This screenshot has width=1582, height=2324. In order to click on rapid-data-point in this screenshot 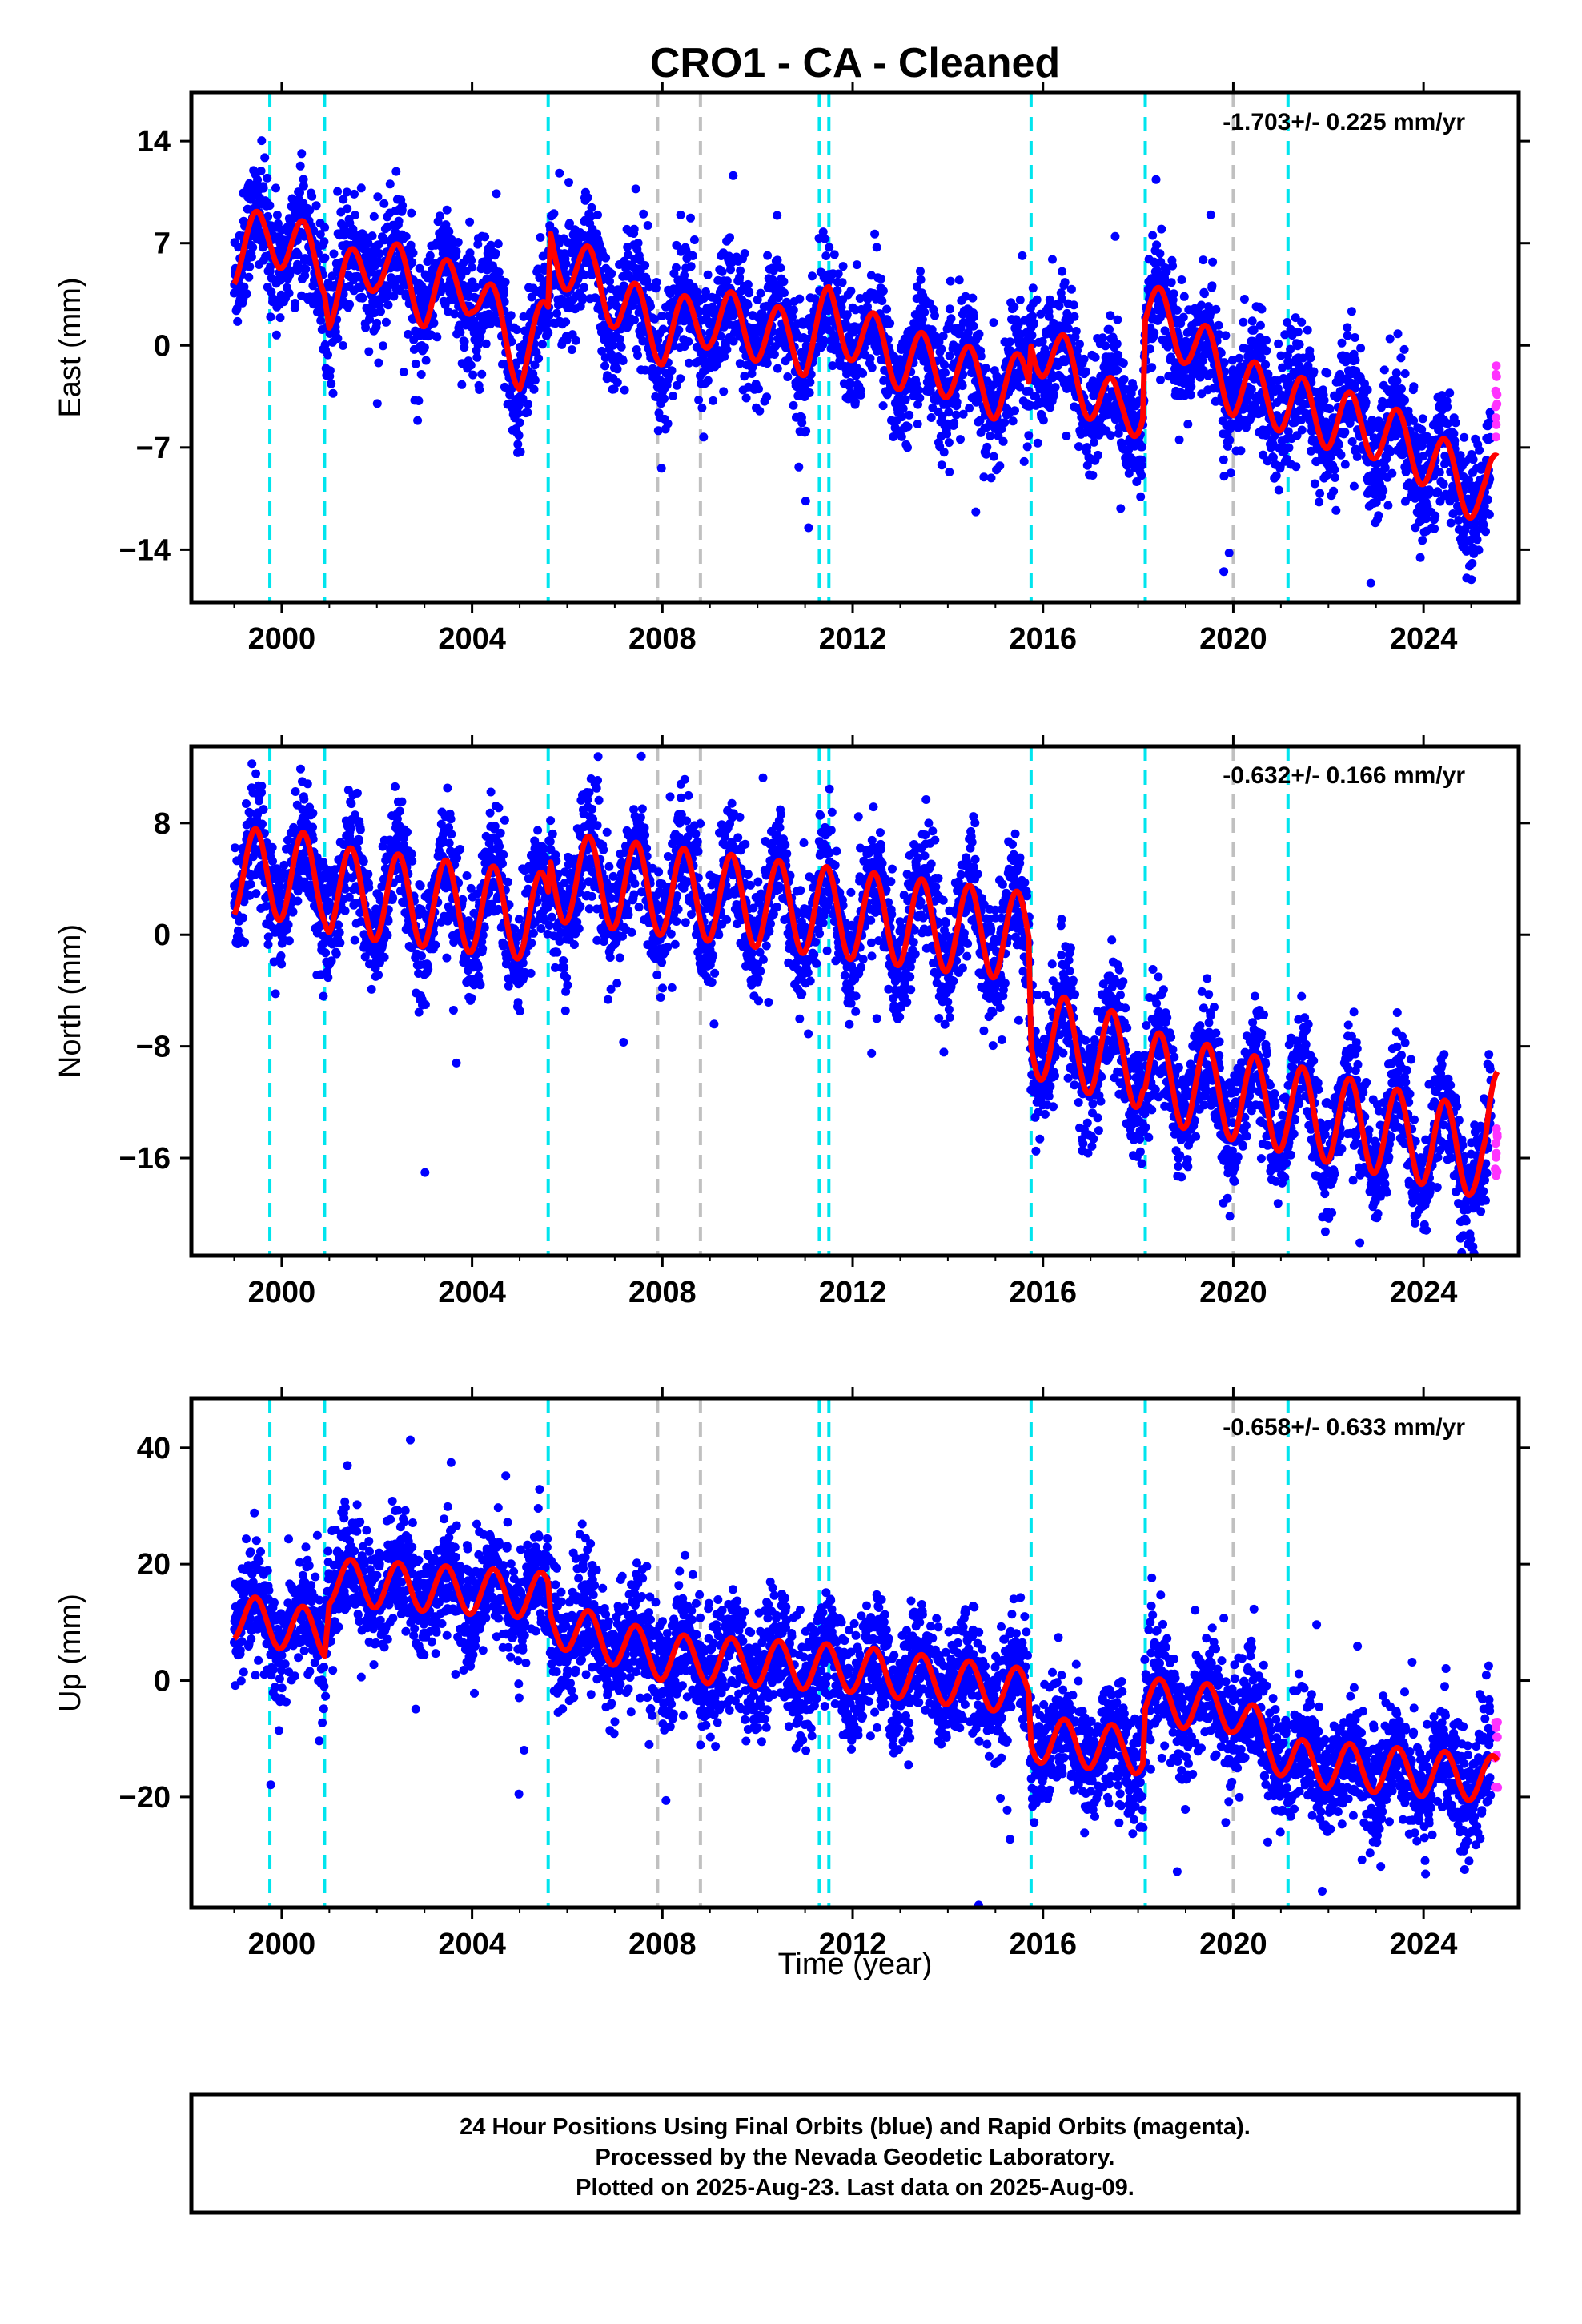, I will do `click(1496, 437)`.